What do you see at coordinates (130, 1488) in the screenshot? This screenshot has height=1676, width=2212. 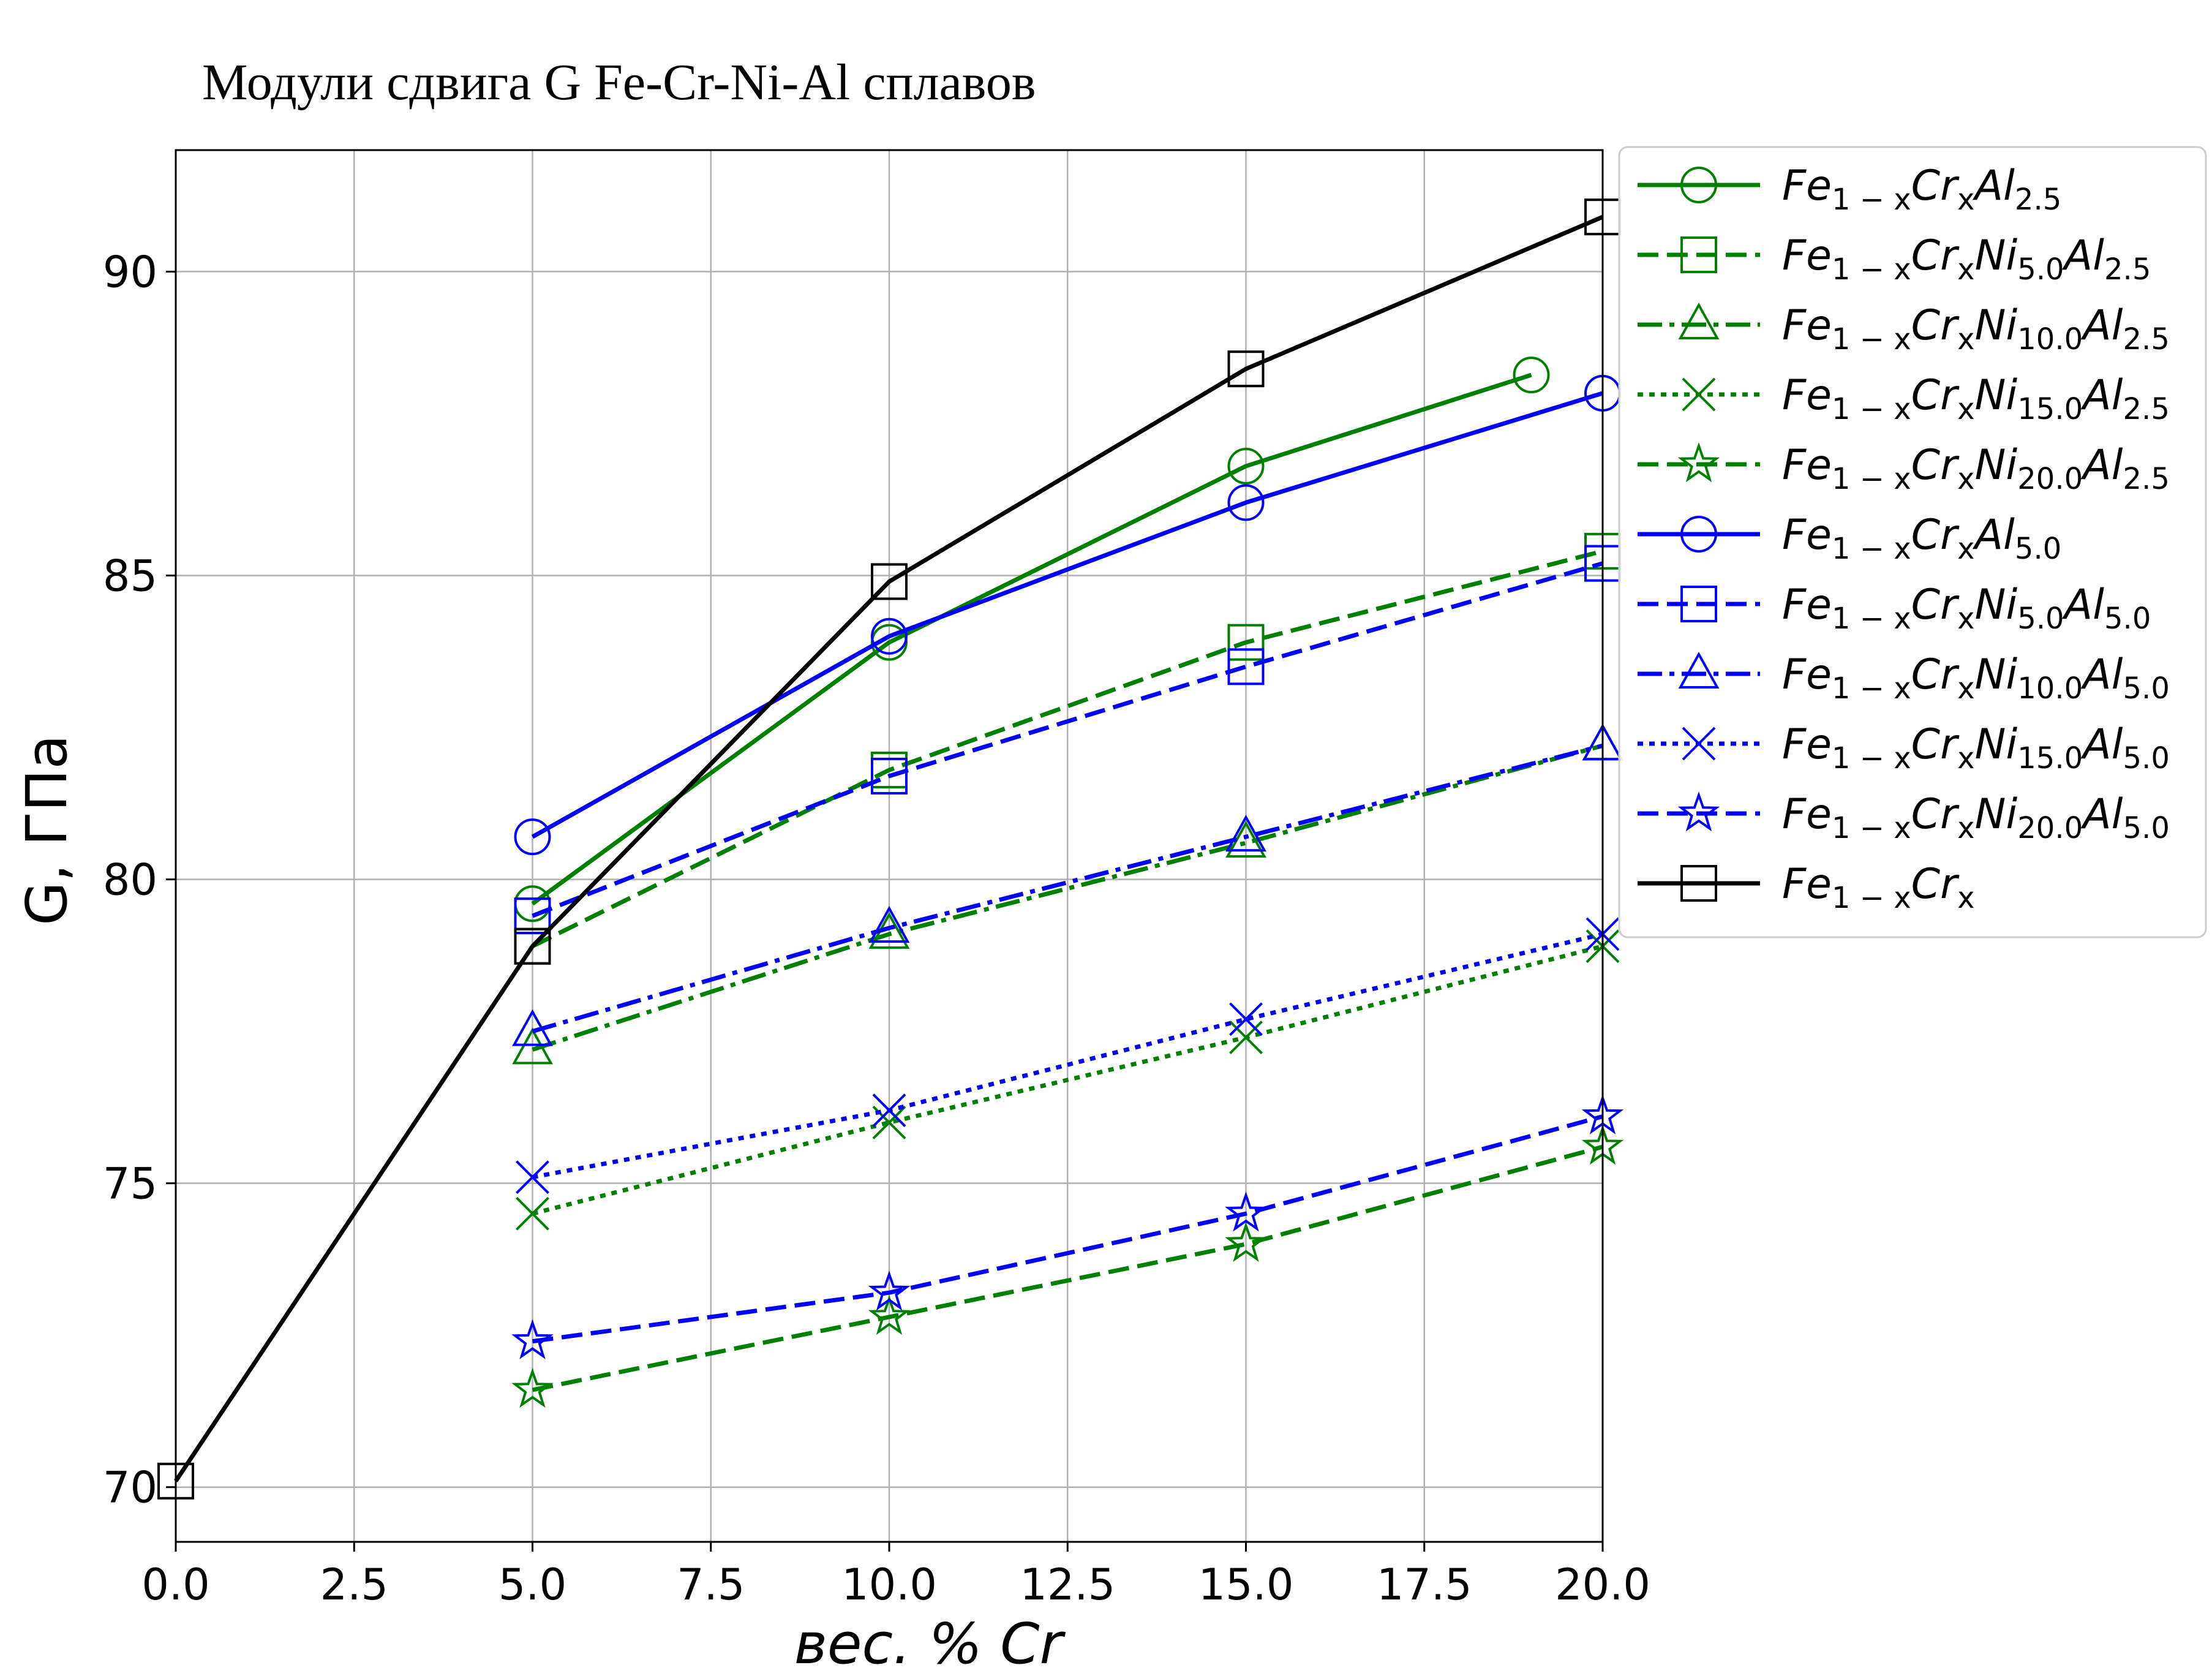 I see `y-tick-label: 70` at bounding box center [130, 1488].